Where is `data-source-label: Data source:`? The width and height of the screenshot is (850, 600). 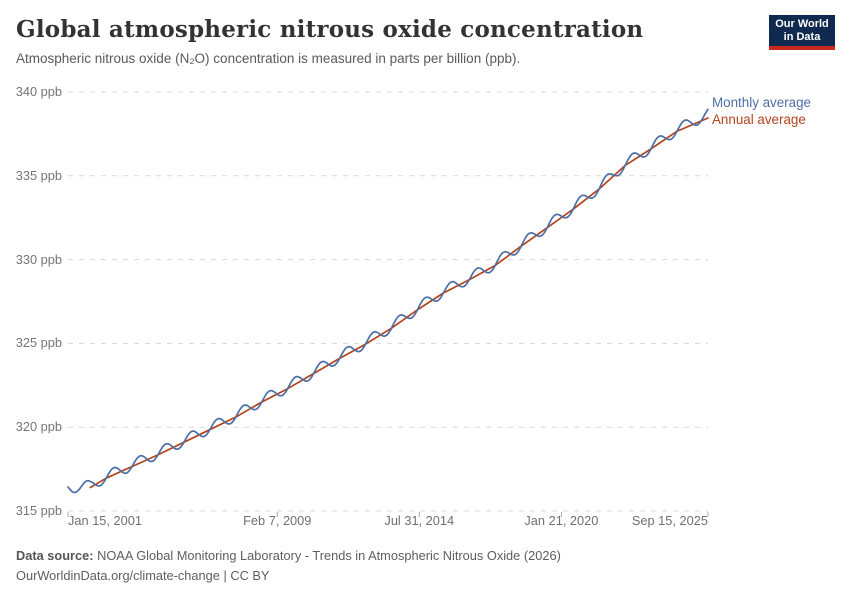
data-source-label: Data source: is located at coordinates (55, 555).